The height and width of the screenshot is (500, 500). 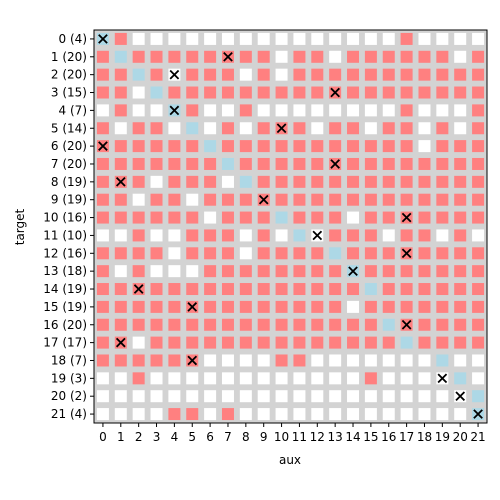 What do you see at coordinates (157, 437) in the screenshot?
I see `x-tick-label: 3` at bounding box center [157, 437].